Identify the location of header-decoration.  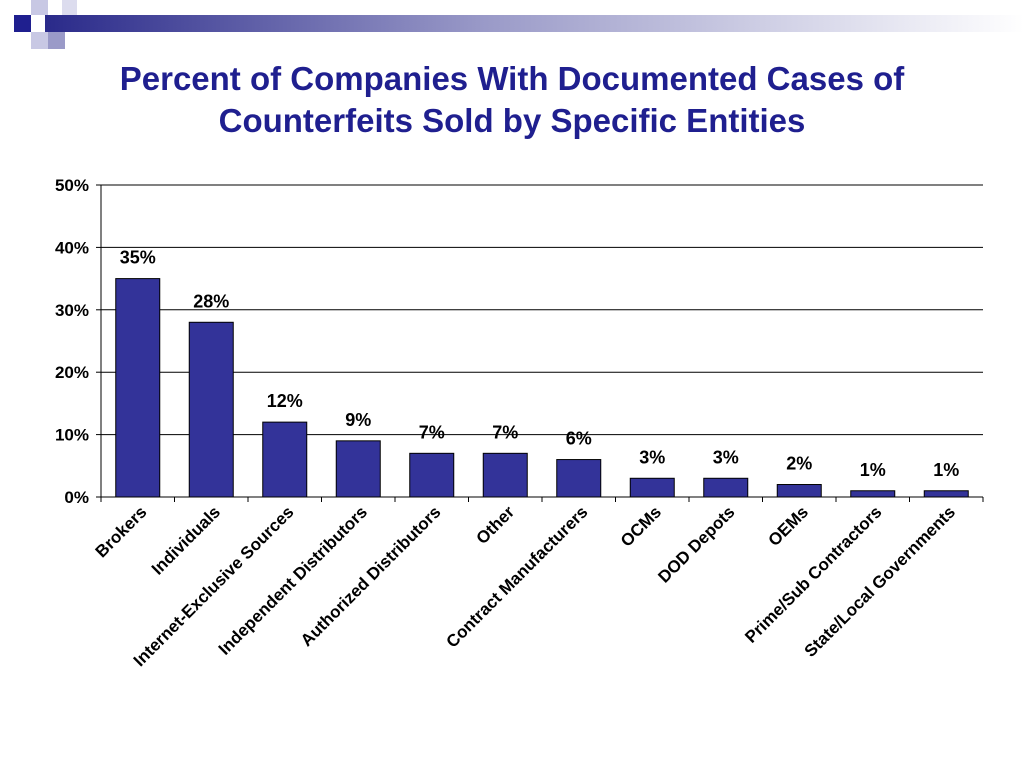
(519, 24).